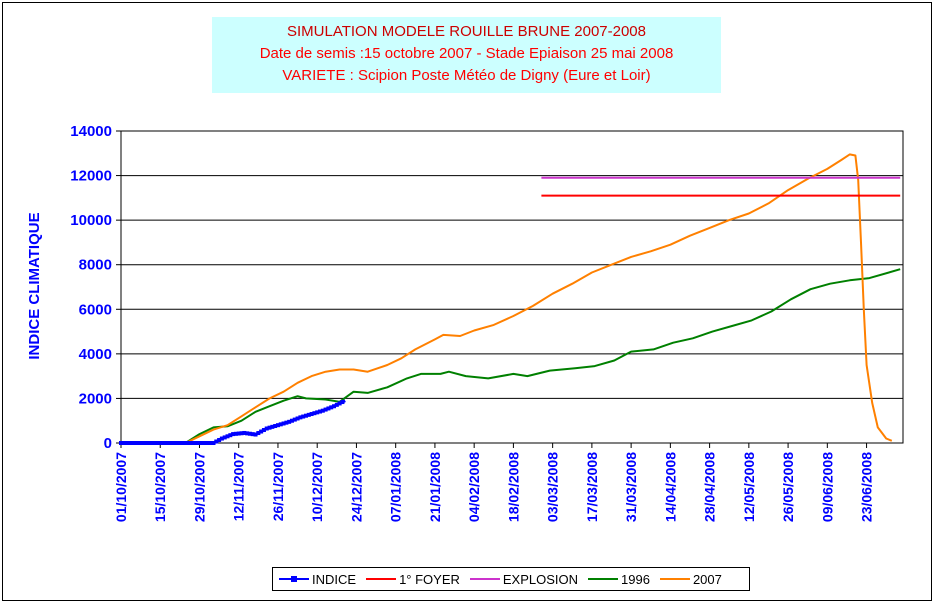 Image resolution: width=937 pixels, height=605 pixels. Describe the element at coordinates (95, 309) in the screenshot. I see `y-tick-label: 6000` at that location.